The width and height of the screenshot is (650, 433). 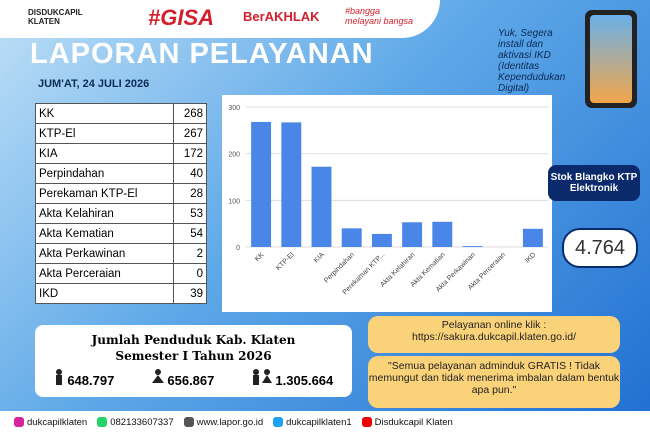 I want to click on berakhlak-logo: BerAKHLAK, so click(x=281, y=16).